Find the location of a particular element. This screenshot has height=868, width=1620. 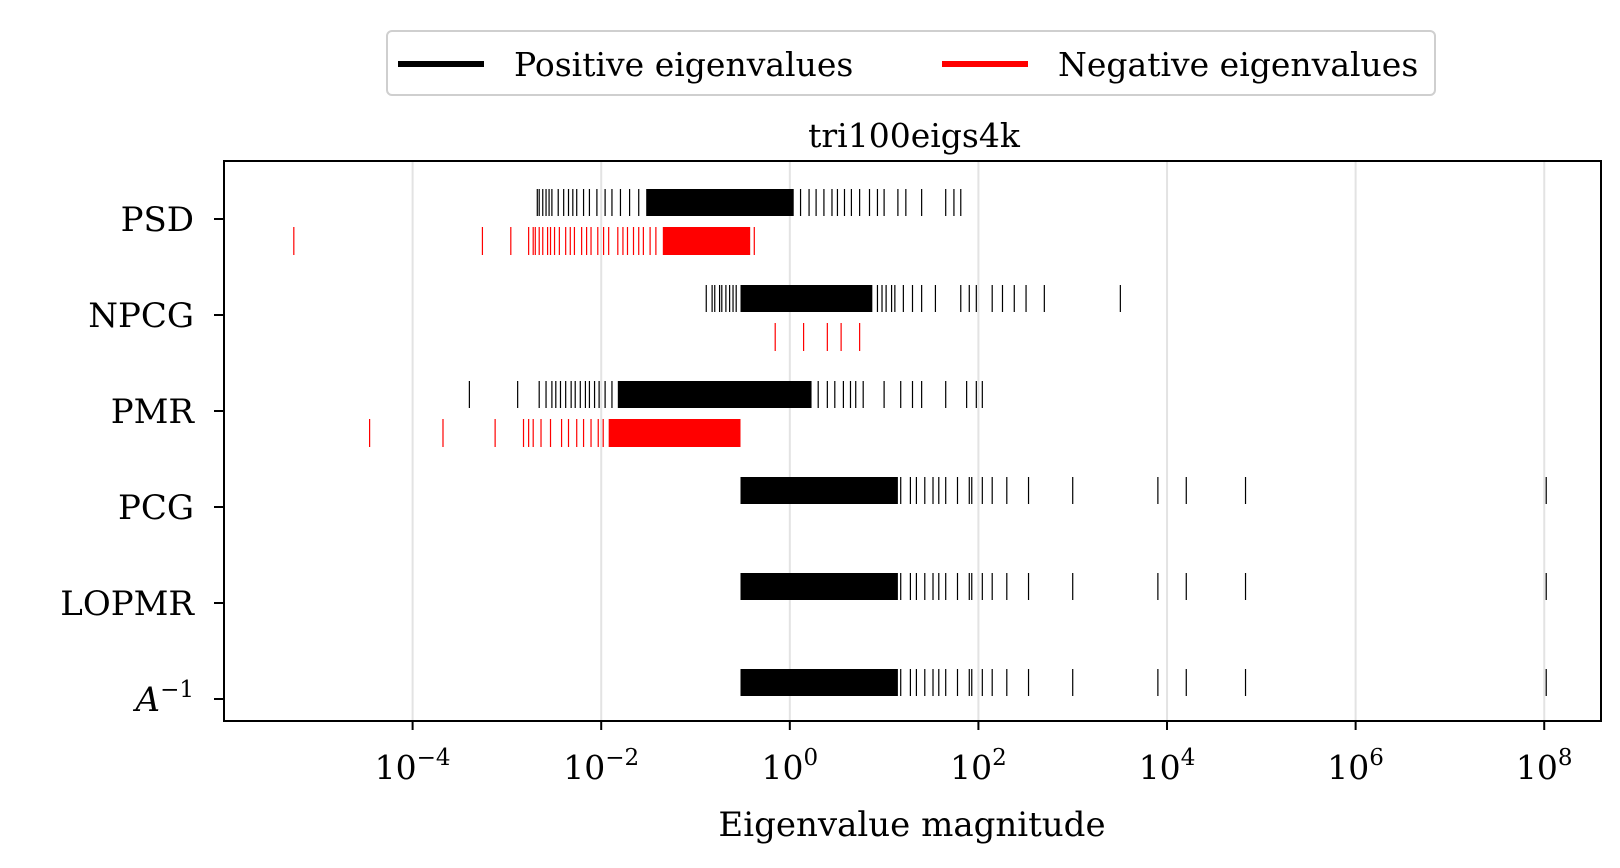

a-1-positive-dense-band is located at coordinates (819, 682).